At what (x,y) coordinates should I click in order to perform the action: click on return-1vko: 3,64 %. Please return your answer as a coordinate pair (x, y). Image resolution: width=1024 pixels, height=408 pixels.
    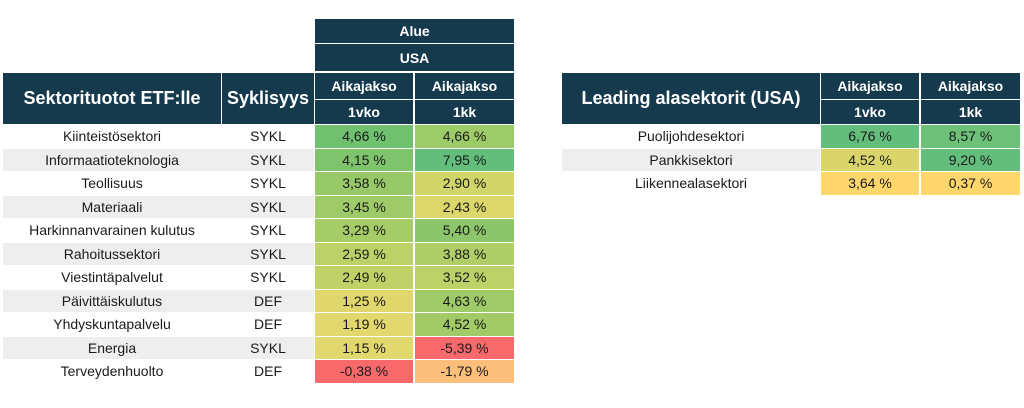
    Looking at the image, I should click on (870, 183).